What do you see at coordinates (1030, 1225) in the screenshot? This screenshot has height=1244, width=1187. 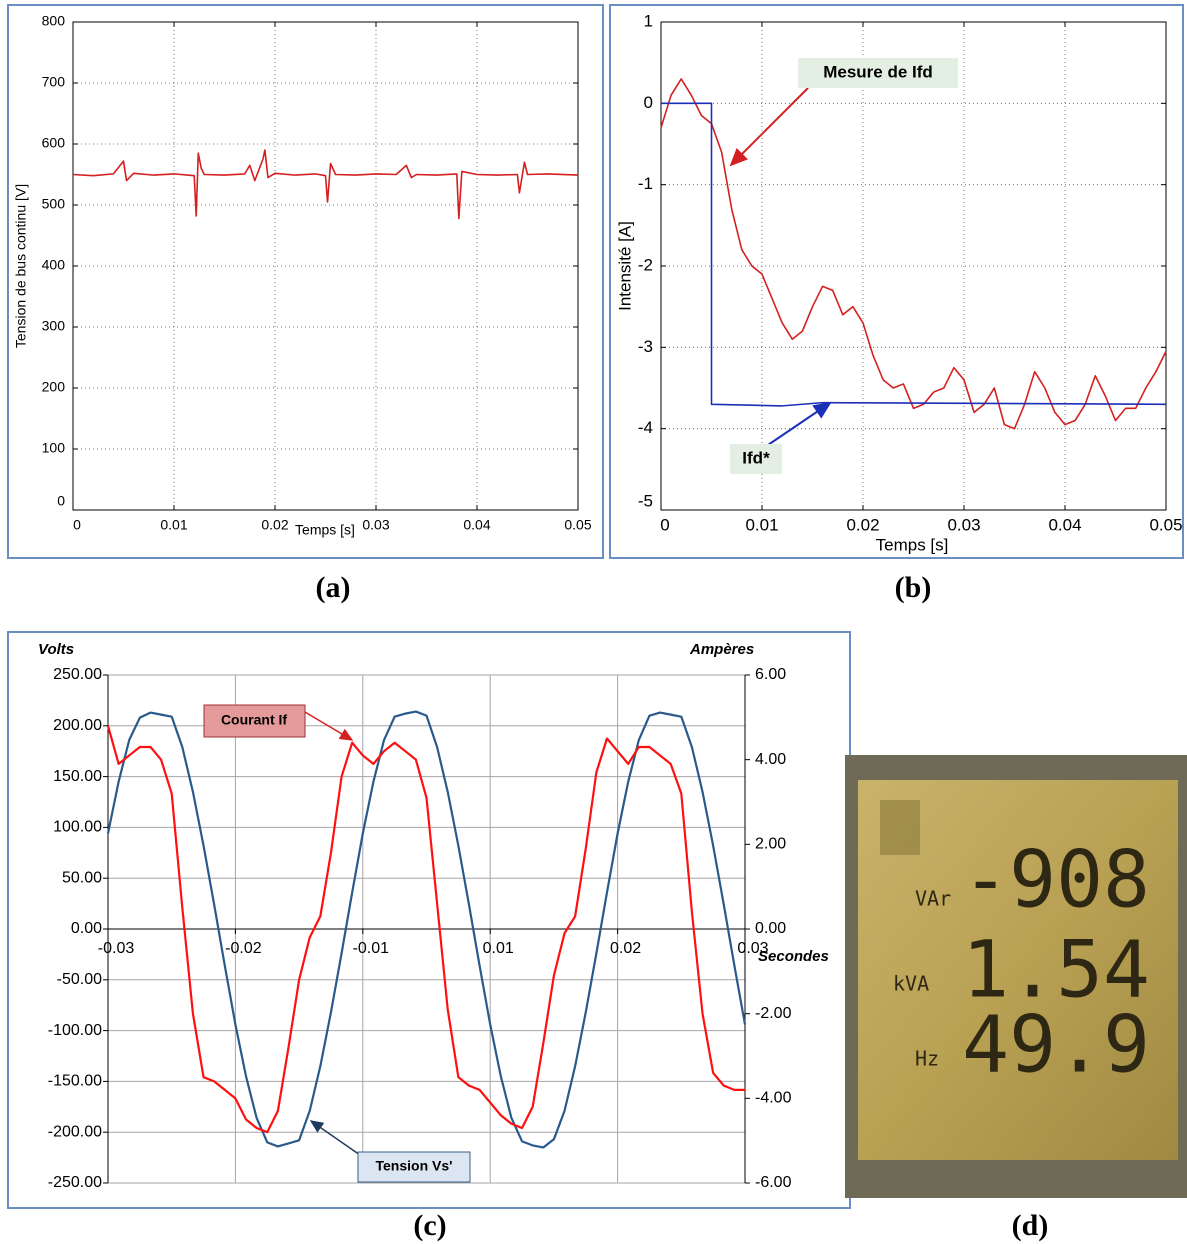 I see `caption: (d)` at bounding box center [1030, 1225].